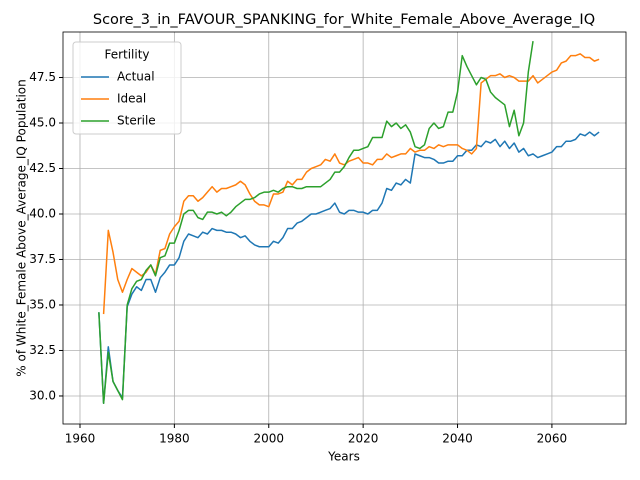 This screenshot has width=640, height=480. What do you see at coordinates (136, 77) in the screenshot?
I see `legend-label: Actual` at bounding box center [136, 77].